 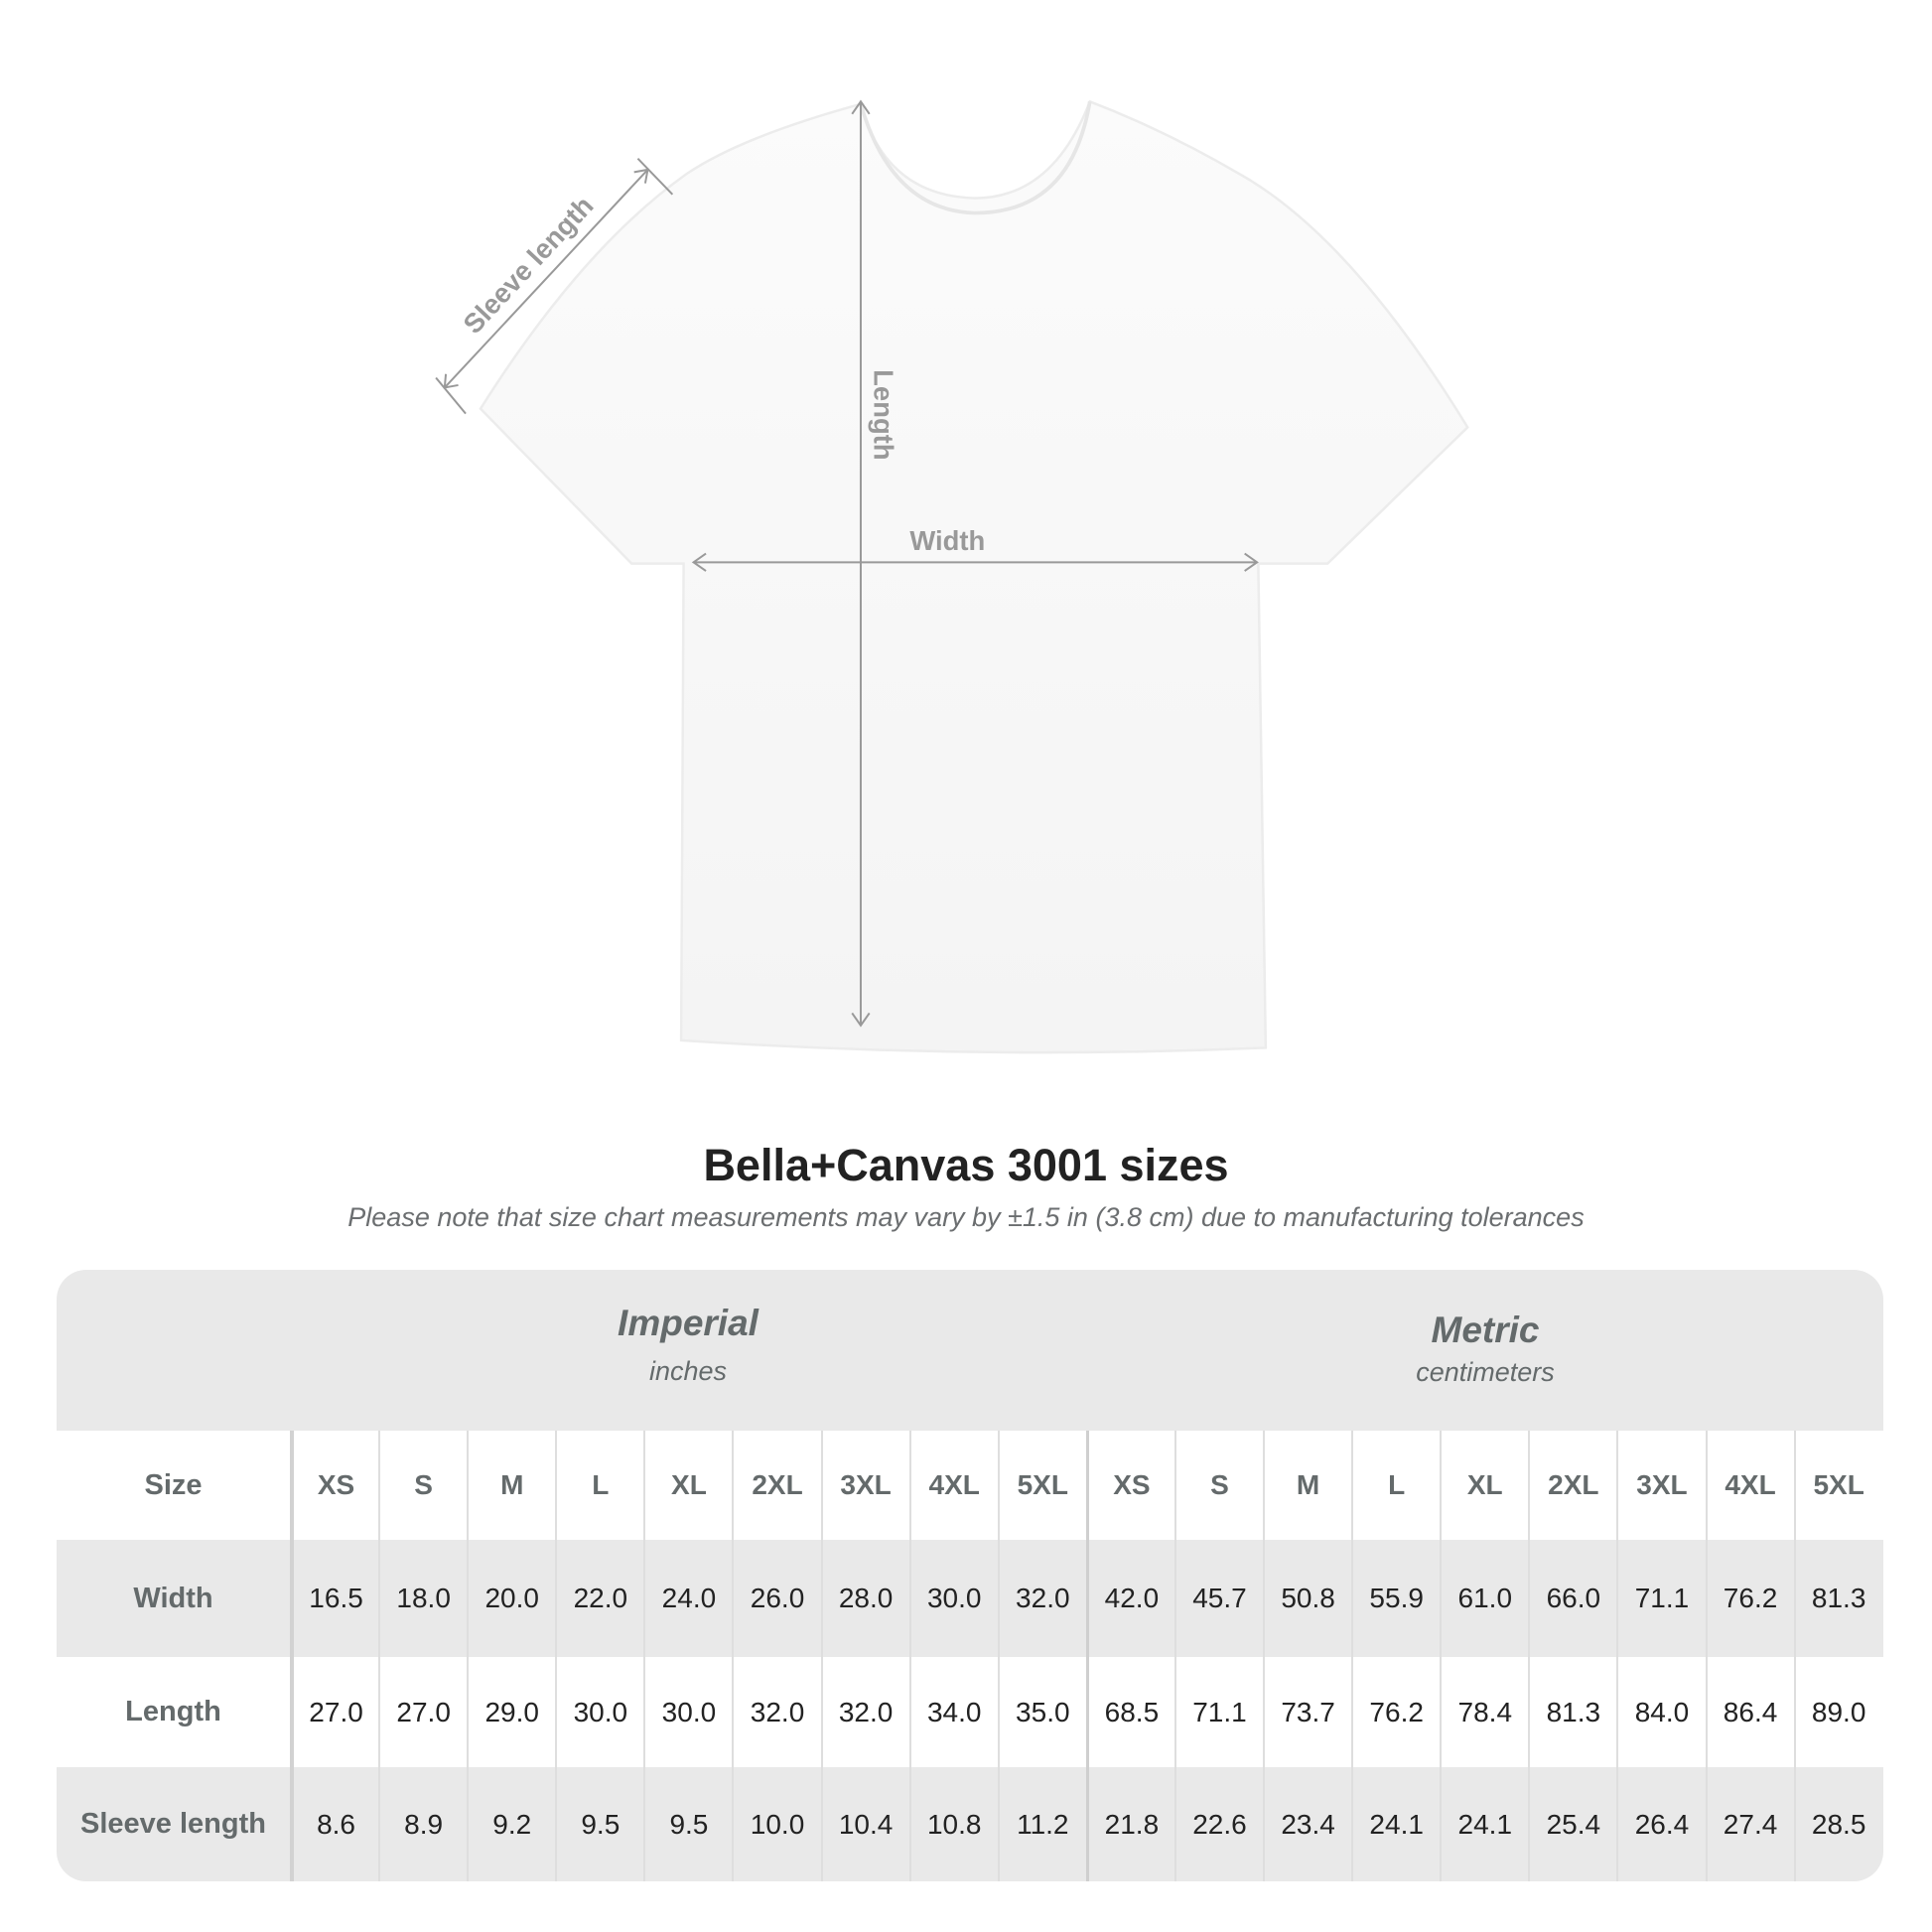 I want to click on length-label: Length, so click(x=884, y=415).